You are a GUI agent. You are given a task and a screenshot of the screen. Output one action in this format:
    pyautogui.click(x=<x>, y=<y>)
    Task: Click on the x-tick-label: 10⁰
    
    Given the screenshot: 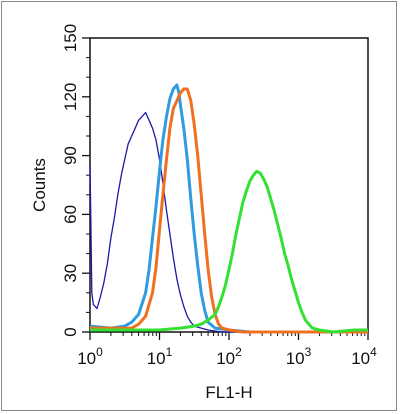 What is the action you would take?
    pyautogui.click(x=90, y=356)
    